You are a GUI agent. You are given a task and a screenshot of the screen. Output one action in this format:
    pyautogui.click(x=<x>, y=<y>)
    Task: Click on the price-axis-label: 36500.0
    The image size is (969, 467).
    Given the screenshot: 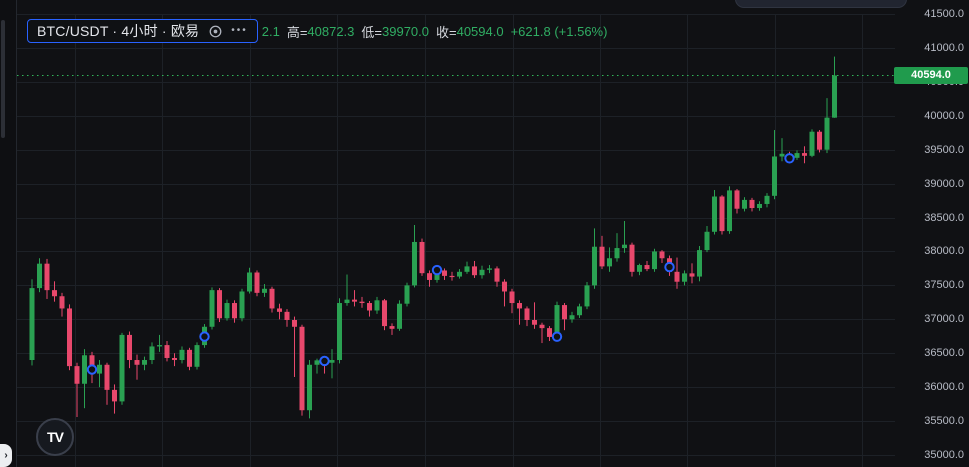 What is the action you would take?
    pyautogui.click(x=944, y=353)
    